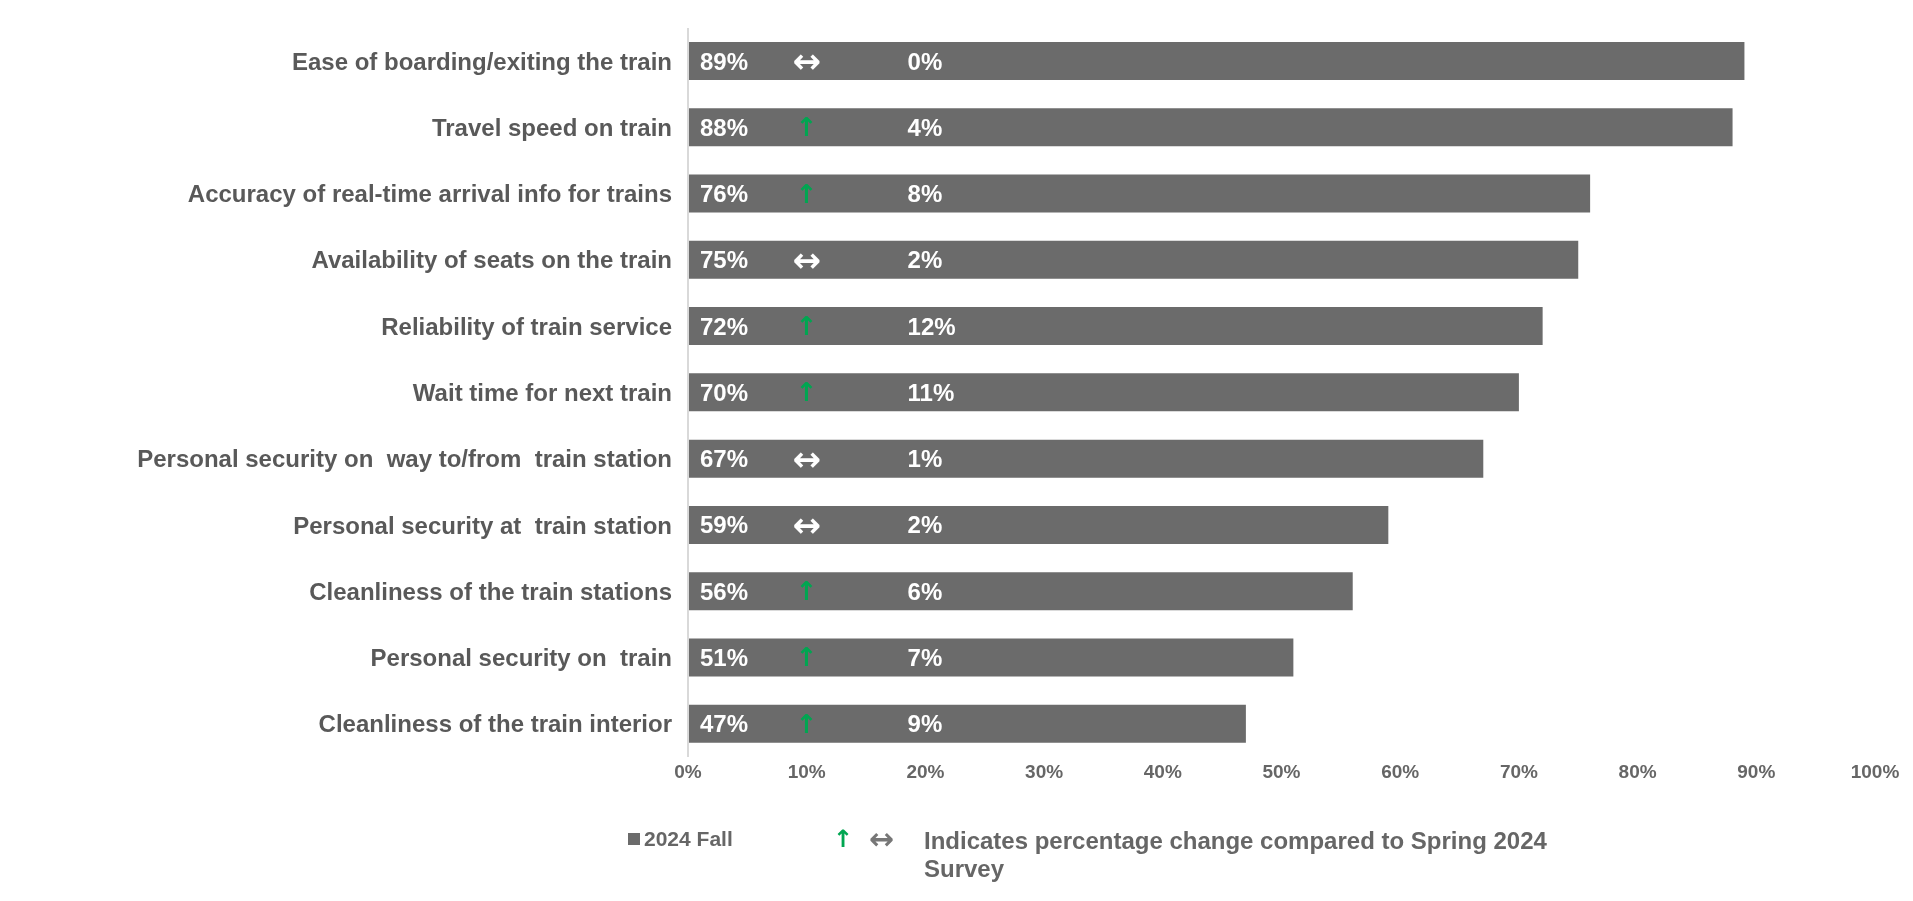  I want to click on x-tick-label: 50%, so click(1281, 772).